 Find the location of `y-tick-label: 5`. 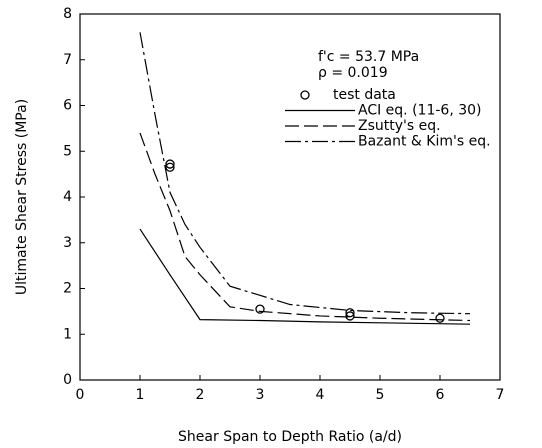

y-tick-label: 5 is located at coordinates (67, 151).